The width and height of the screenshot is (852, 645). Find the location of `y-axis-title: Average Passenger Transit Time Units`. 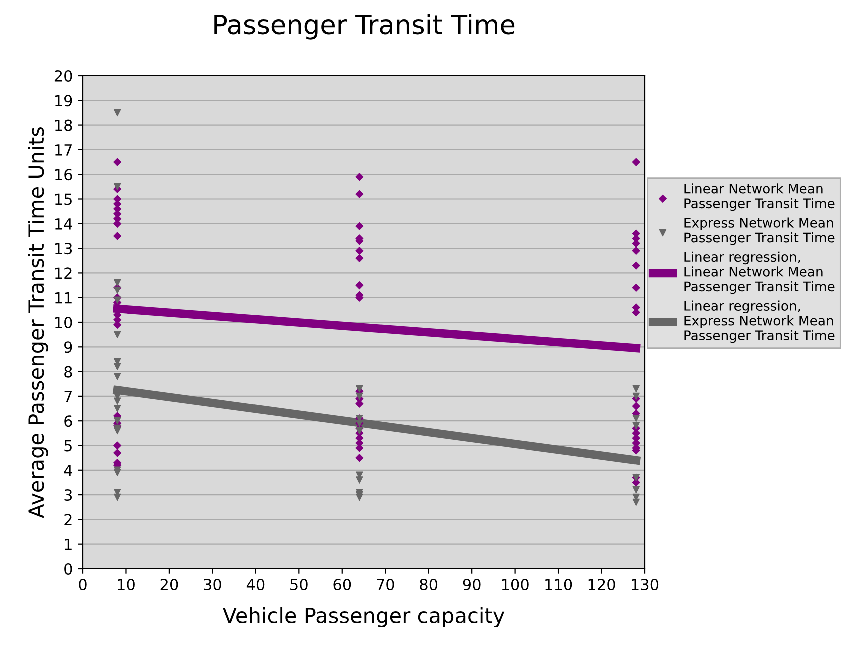

y-axis-title: Average Passenger Transit Time Units is located at coordinates (38, 323).